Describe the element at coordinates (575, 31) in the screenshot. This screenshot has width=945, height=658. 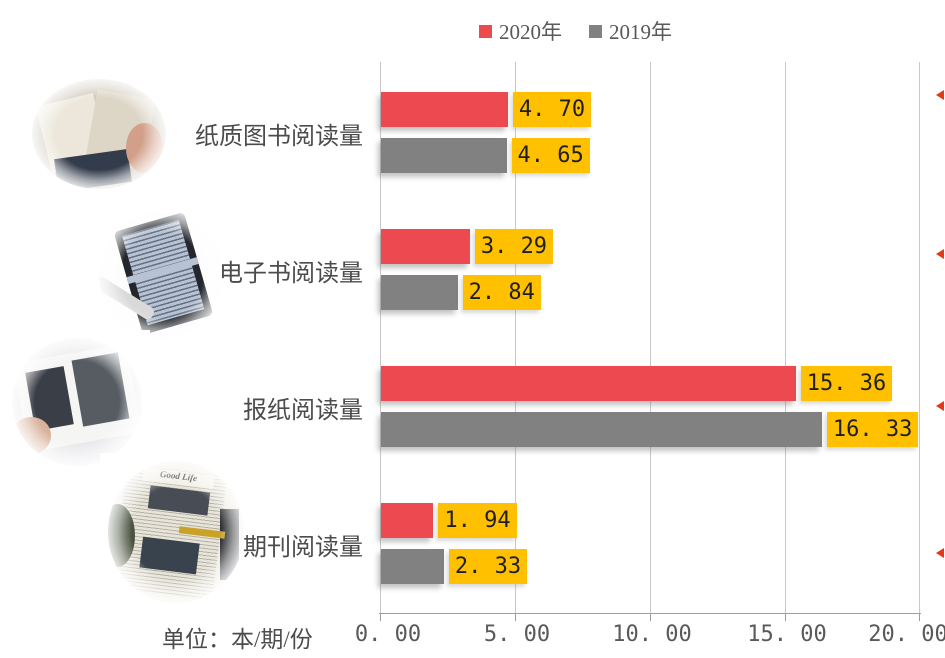
I see `chart-legend: 2020年 2019年` at that location.